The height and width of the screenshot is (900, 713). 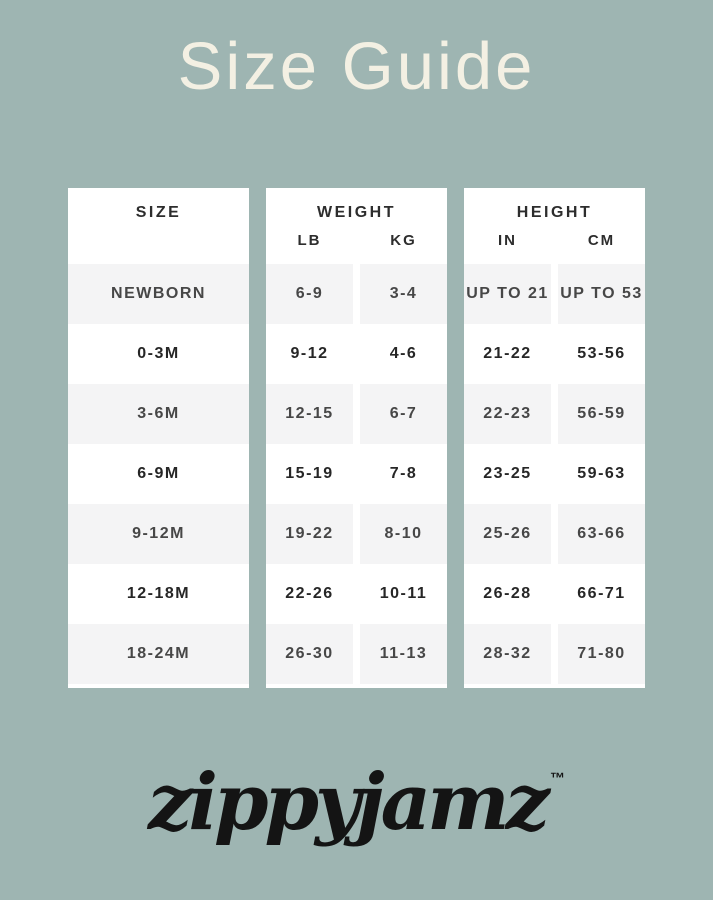 I want to click on table-row: 9-12M, so click(x=158, y=534).